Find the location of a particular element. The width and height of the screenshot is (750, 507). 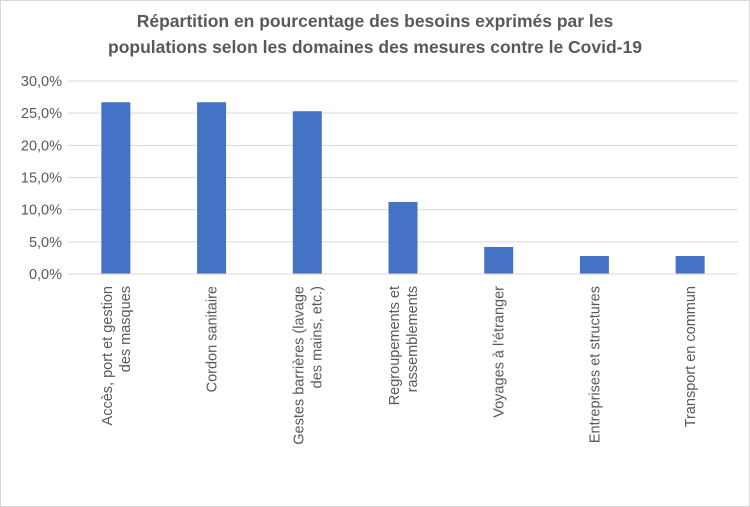

y-tick-label: 30,0% is located at coordinates (41, 82).